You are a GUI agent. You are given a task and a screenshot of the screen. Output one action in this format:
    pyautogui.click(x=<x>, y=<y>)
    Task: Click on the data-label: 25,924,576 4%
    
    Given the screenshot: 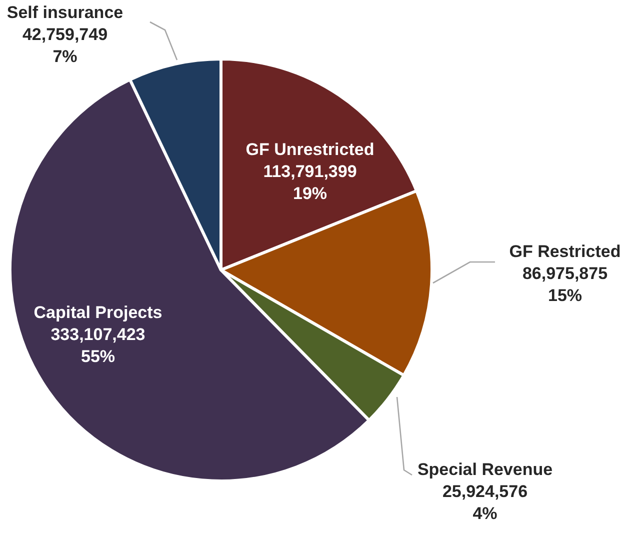 What is the action you would take?
    pyautogui.click(x=485, y=502)
    